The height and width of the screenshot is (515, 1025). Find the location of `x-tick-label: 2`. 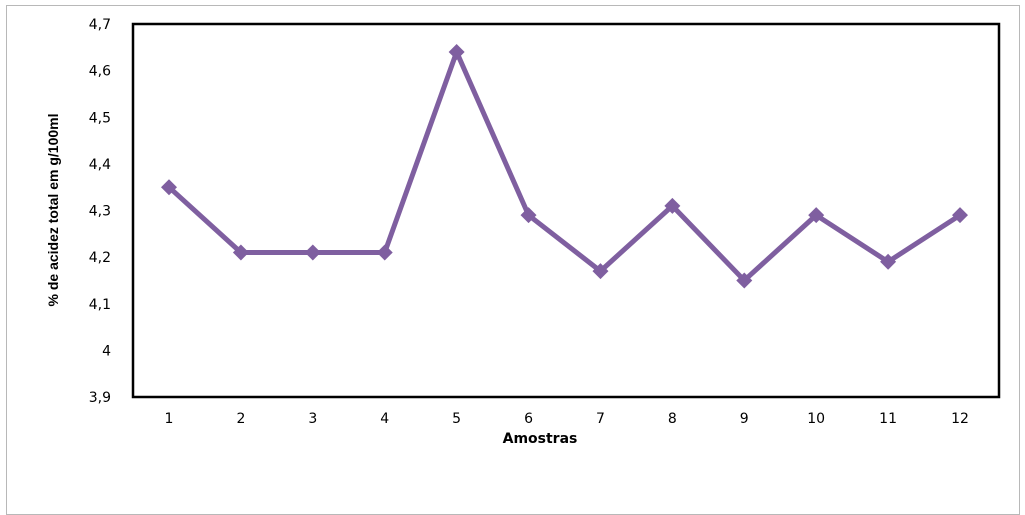

x-tick-label: 2 is located at coordinates (240, 419).